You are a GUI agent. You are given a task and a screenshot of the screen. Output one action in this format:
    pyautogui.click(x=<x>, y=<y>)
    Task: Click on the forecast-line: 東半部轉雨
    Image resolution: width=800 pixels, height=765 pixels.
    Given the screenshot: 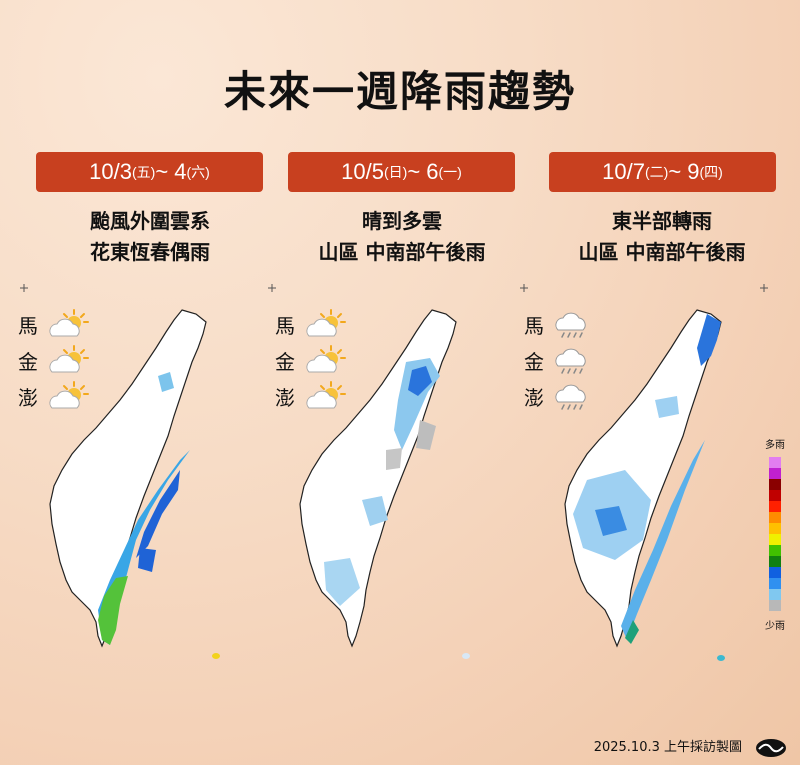 What is the action you would take?
    pyautogui.click(x=662, y=221)
    